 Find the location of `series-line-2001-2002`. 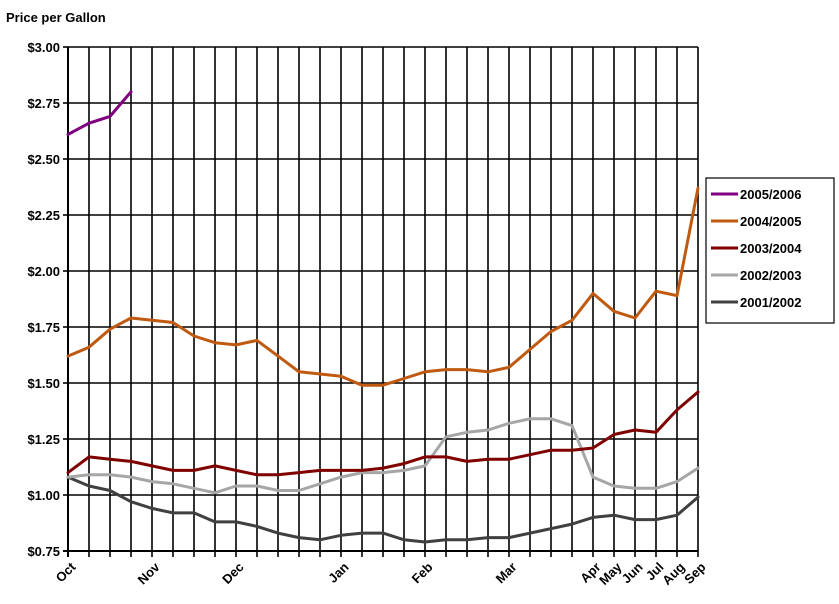

series-line-2001-2002 is located at coordinates (383, 509).